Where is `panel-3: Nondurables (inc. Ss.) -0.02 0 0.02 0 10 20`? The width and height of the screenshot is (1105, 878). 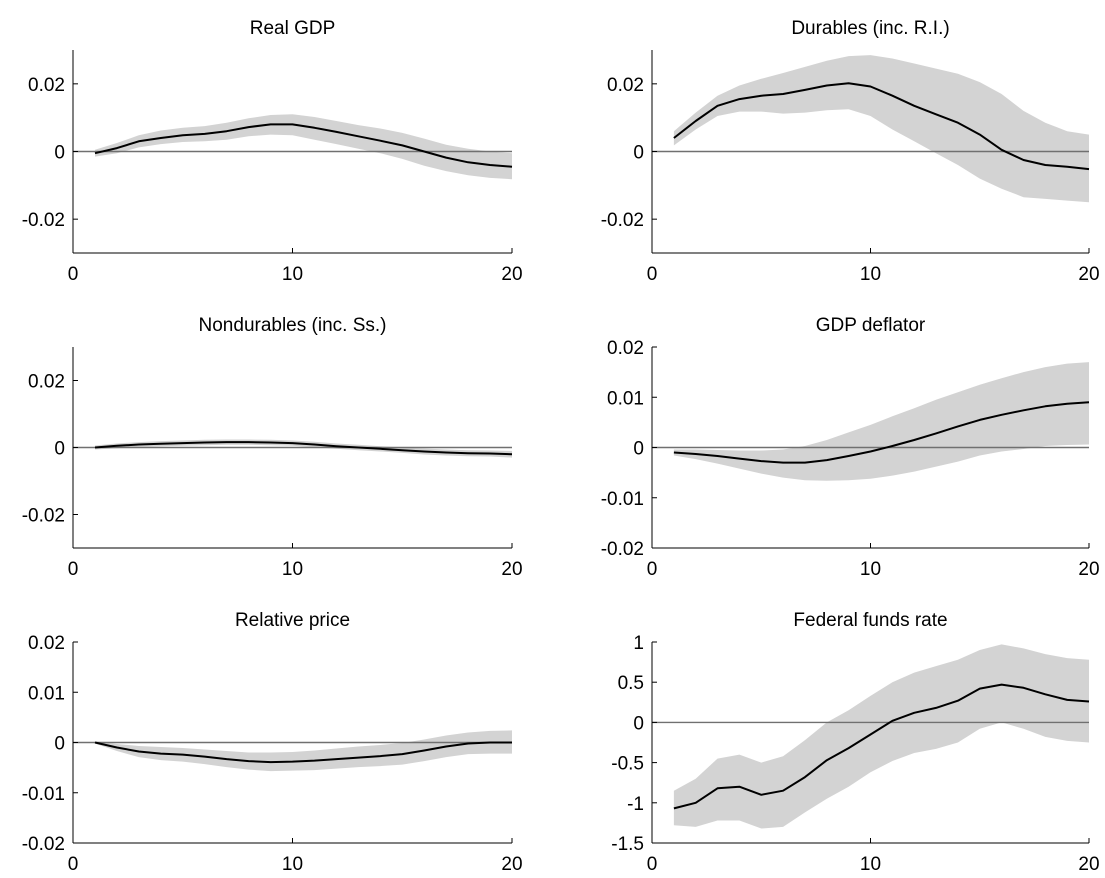
panel-3: Nondurables (inc. Ss.) -0.02 0 0.02 0 10 20 is located at coordinates (272, 447).